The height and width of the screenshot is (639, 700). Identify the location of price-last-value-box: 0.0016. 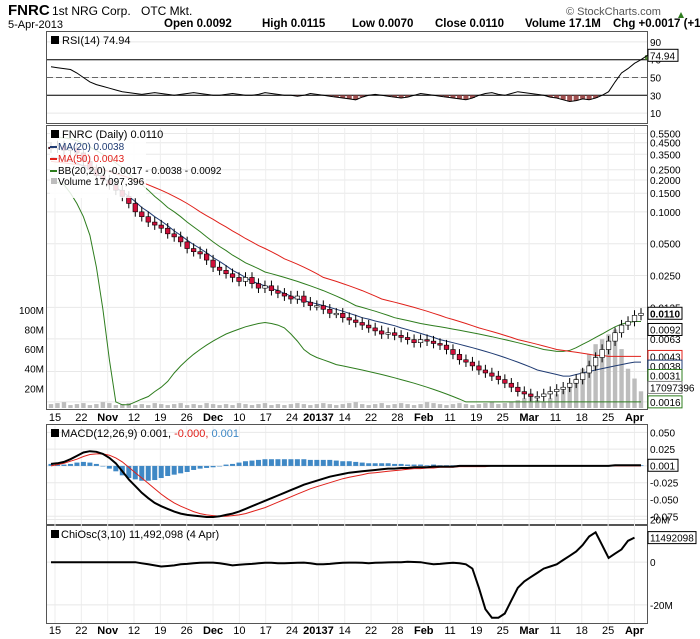
(665, 402).